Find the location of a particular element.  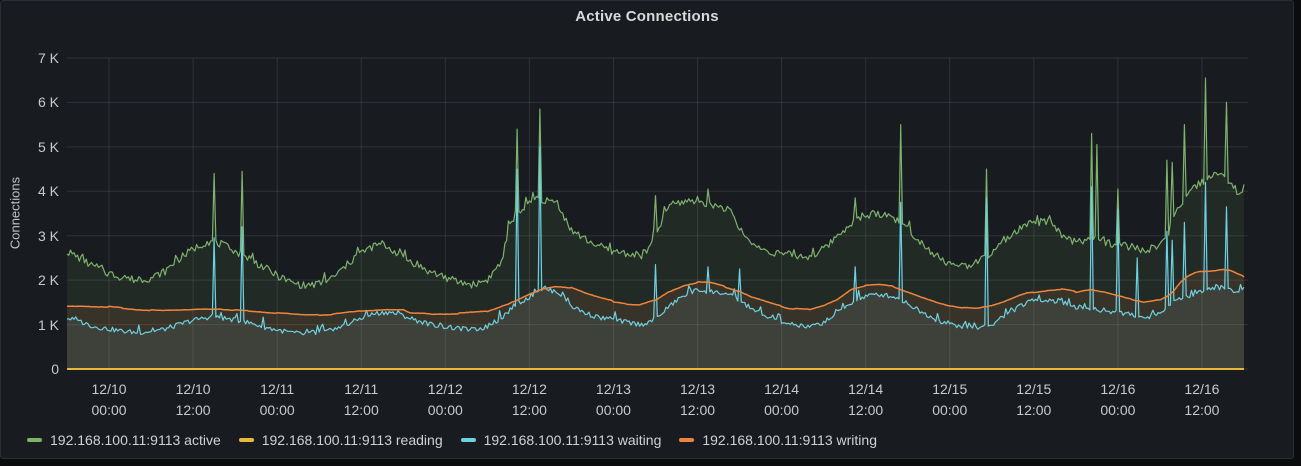

legend-item-waiting: 192.168.100.11:9113 waiting is located at coordinates (561, 440).